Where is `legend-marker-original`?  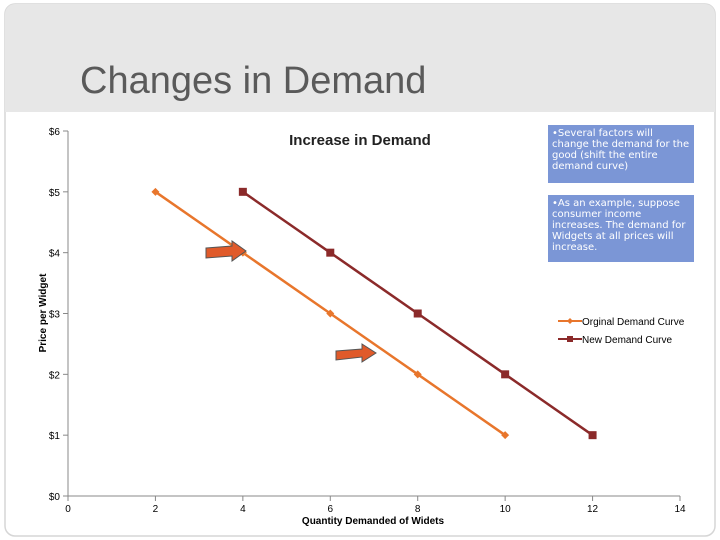
legend-marker-original is located at coordinates (570, 321).